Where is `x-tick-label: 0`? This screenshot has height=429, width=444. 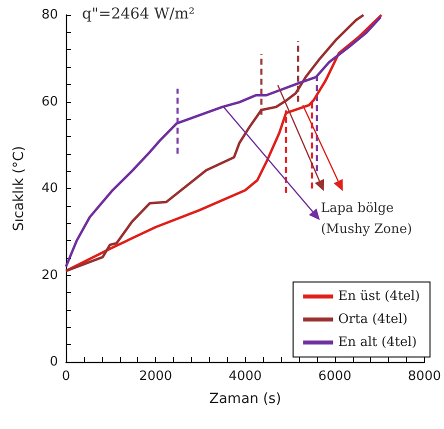 x-tick-label: 0 is located at coordinates (66, 376).